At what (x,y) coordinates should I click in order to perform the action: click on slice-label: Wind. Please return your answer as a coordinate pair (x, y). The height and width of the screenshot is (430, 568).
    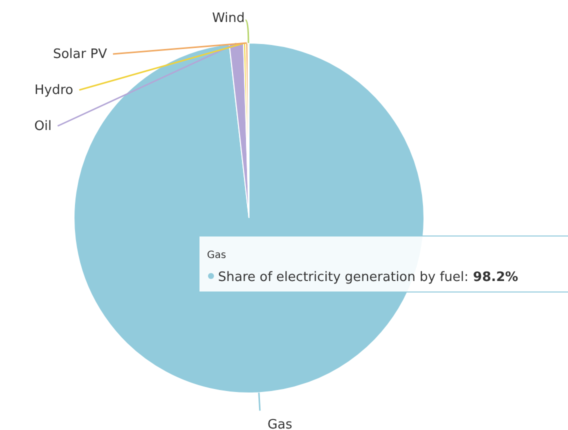
    Looking at the image, I should click on (228, 18).